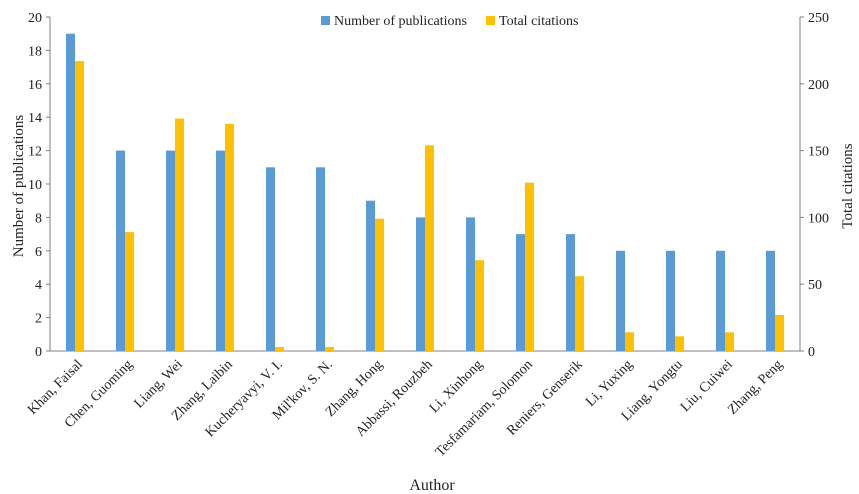 The width and height of the screenshot is (859, 494). What do you see at coordinates (38, 352) in the screenshot?
I see `y-tick-label: 0` at bounding box center [38, 352].